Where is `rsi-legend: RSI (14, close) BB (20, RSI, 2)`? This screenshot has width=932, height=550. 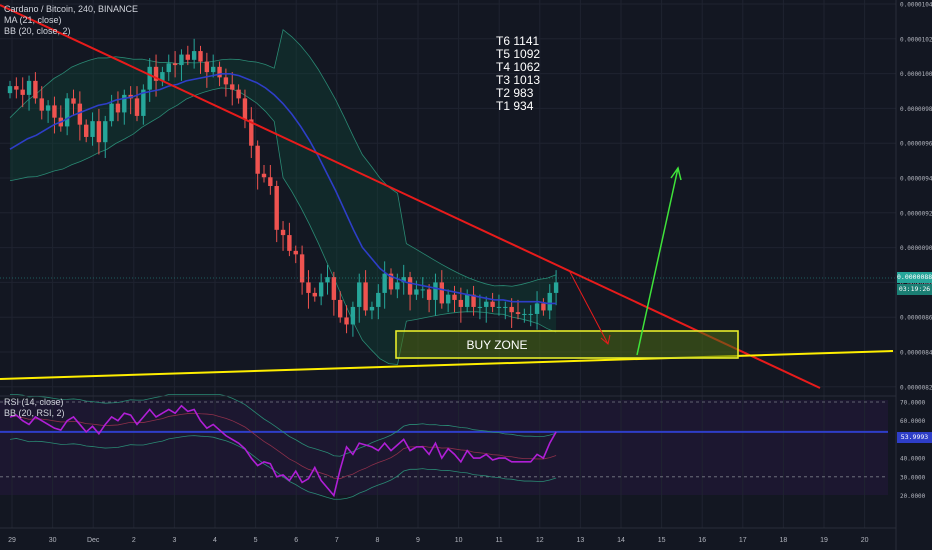 rsi-legend: RSI (14, close) BB (20, RSI, 2) is located at coordinates (34, 408).